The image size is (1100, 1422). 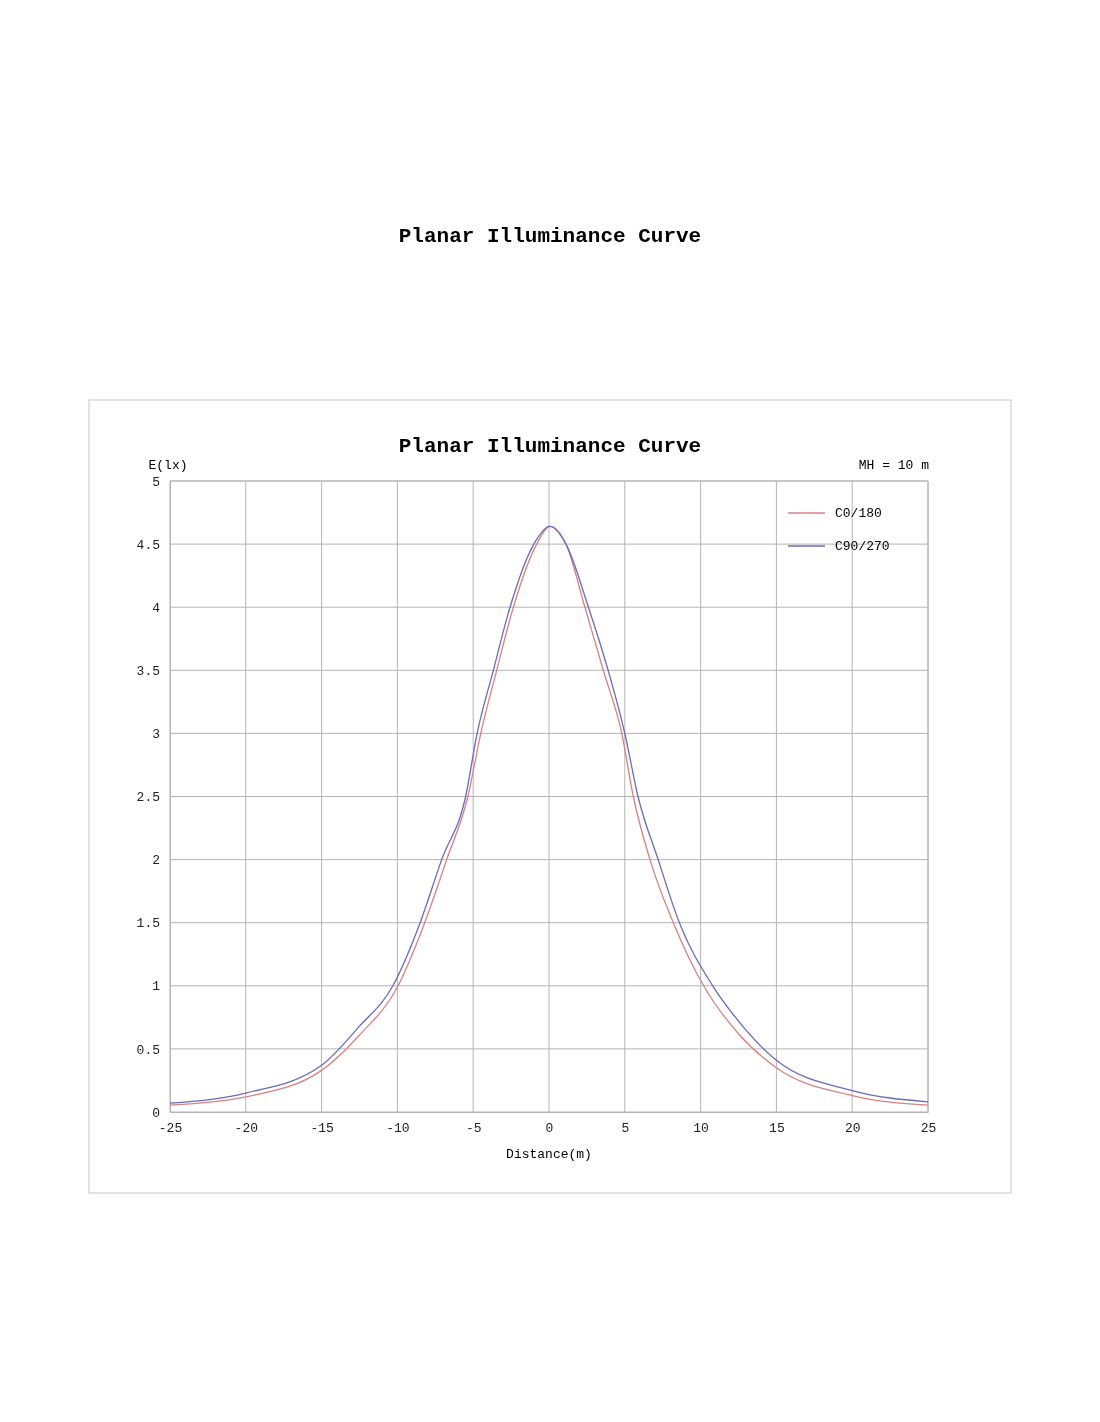 I want to click on x-axis-title: Distance(m), so click(x=549, y=1154).